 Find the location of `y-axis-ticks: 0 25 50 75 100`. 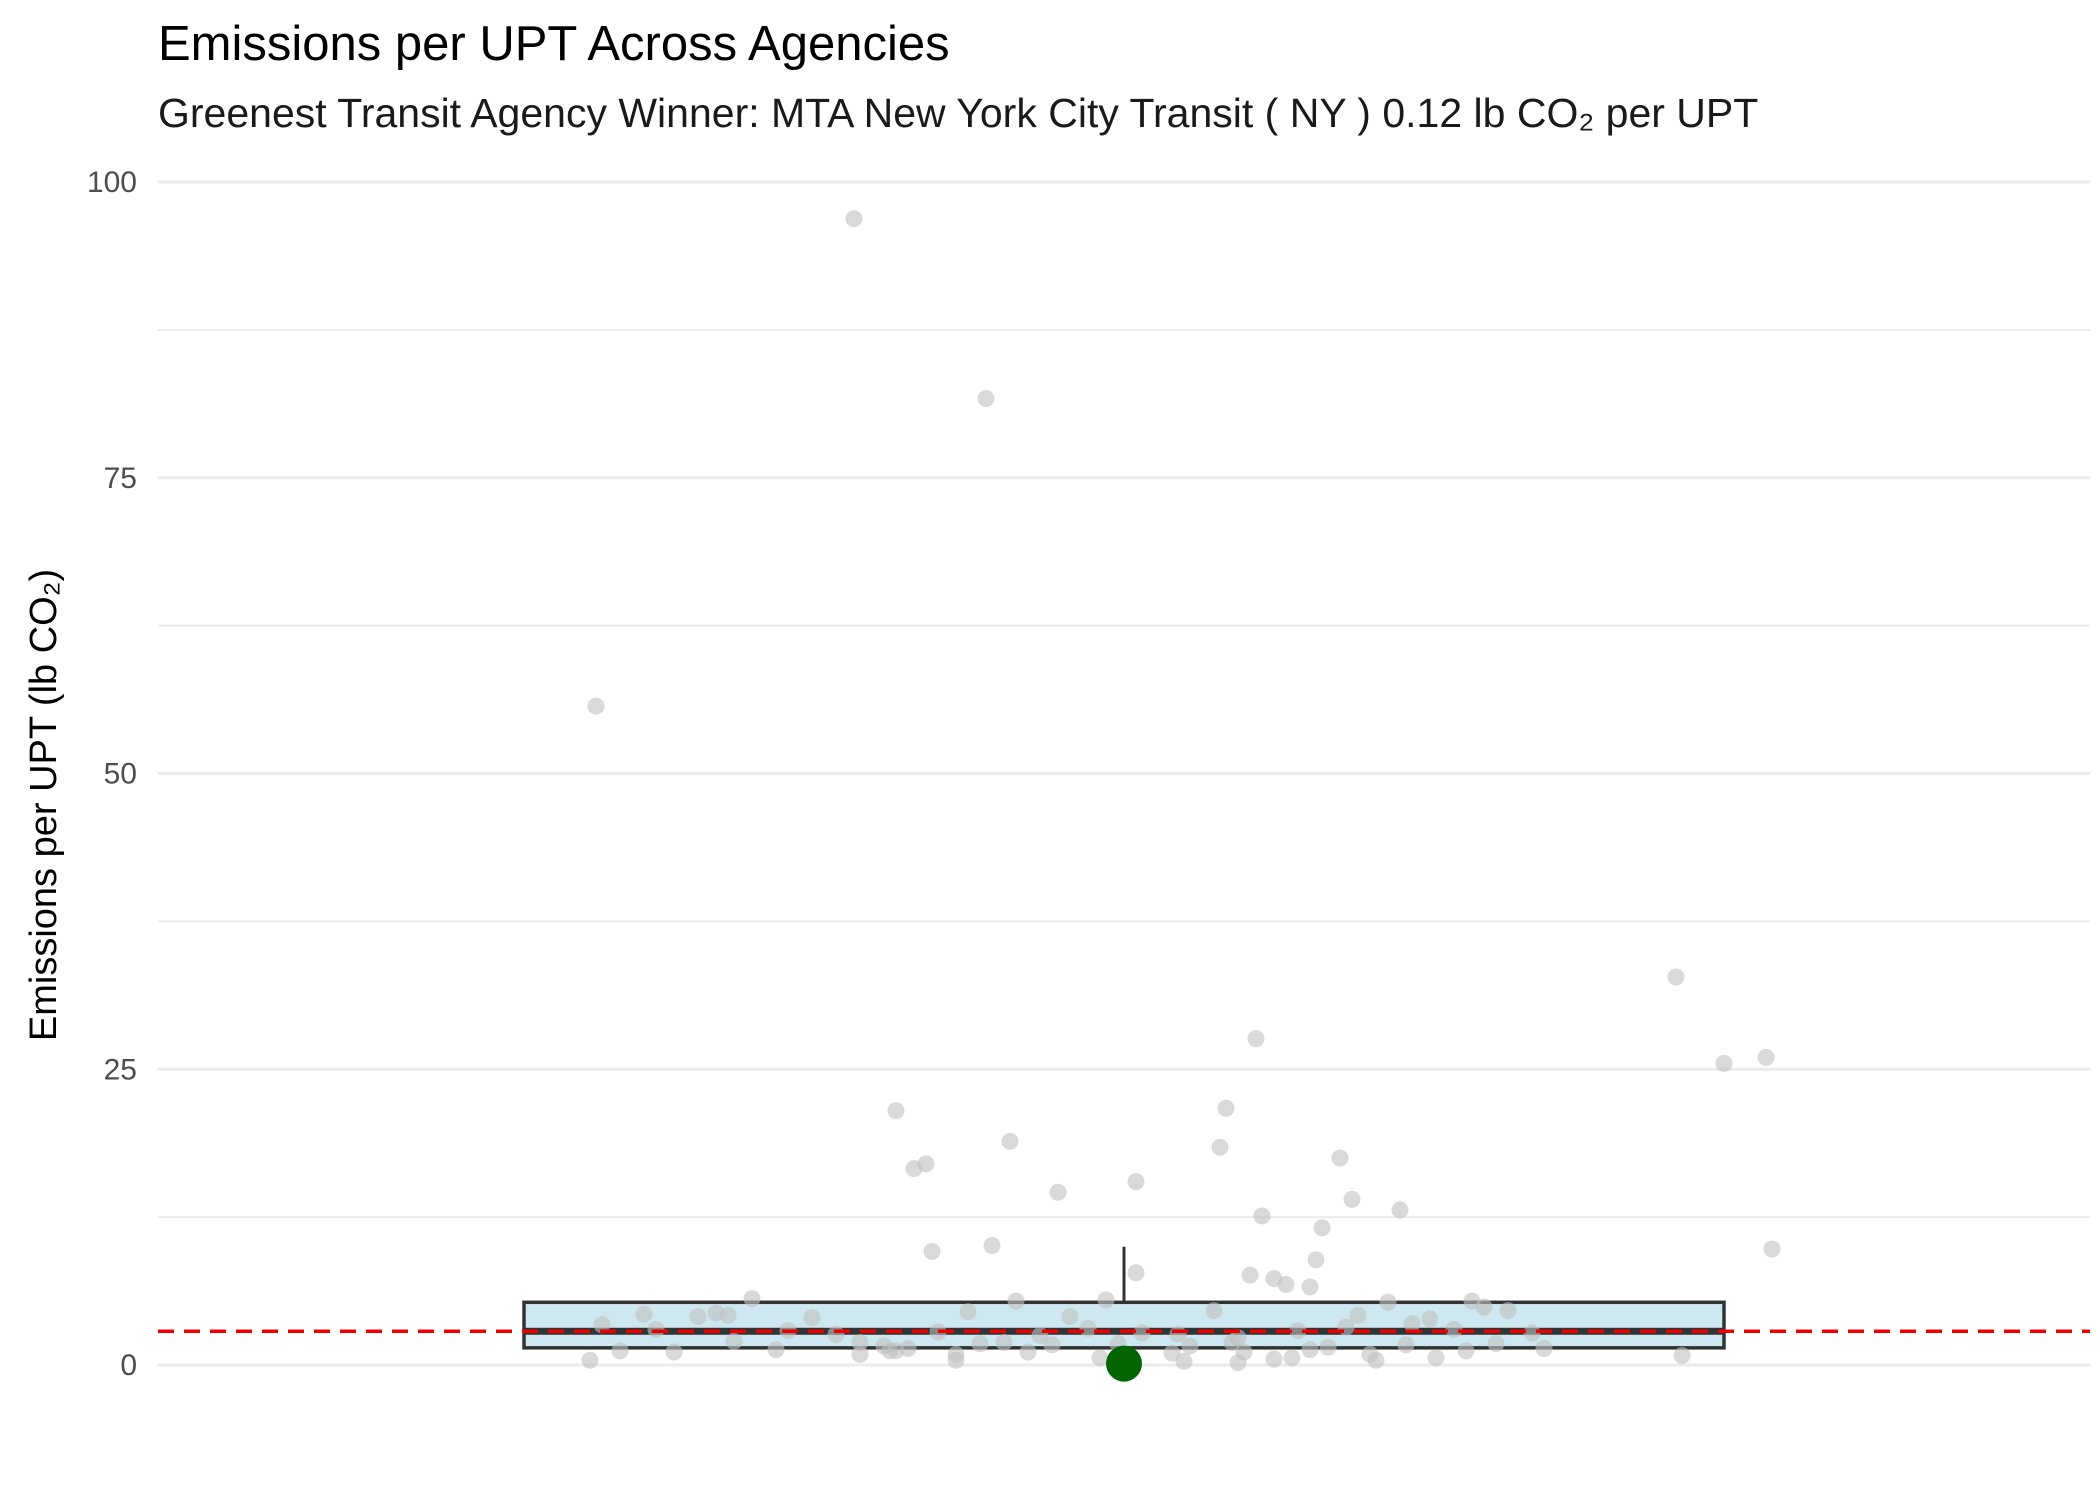

y-axis-ticks: 0 25 50 75 100 is located at coordinates (112, 774).